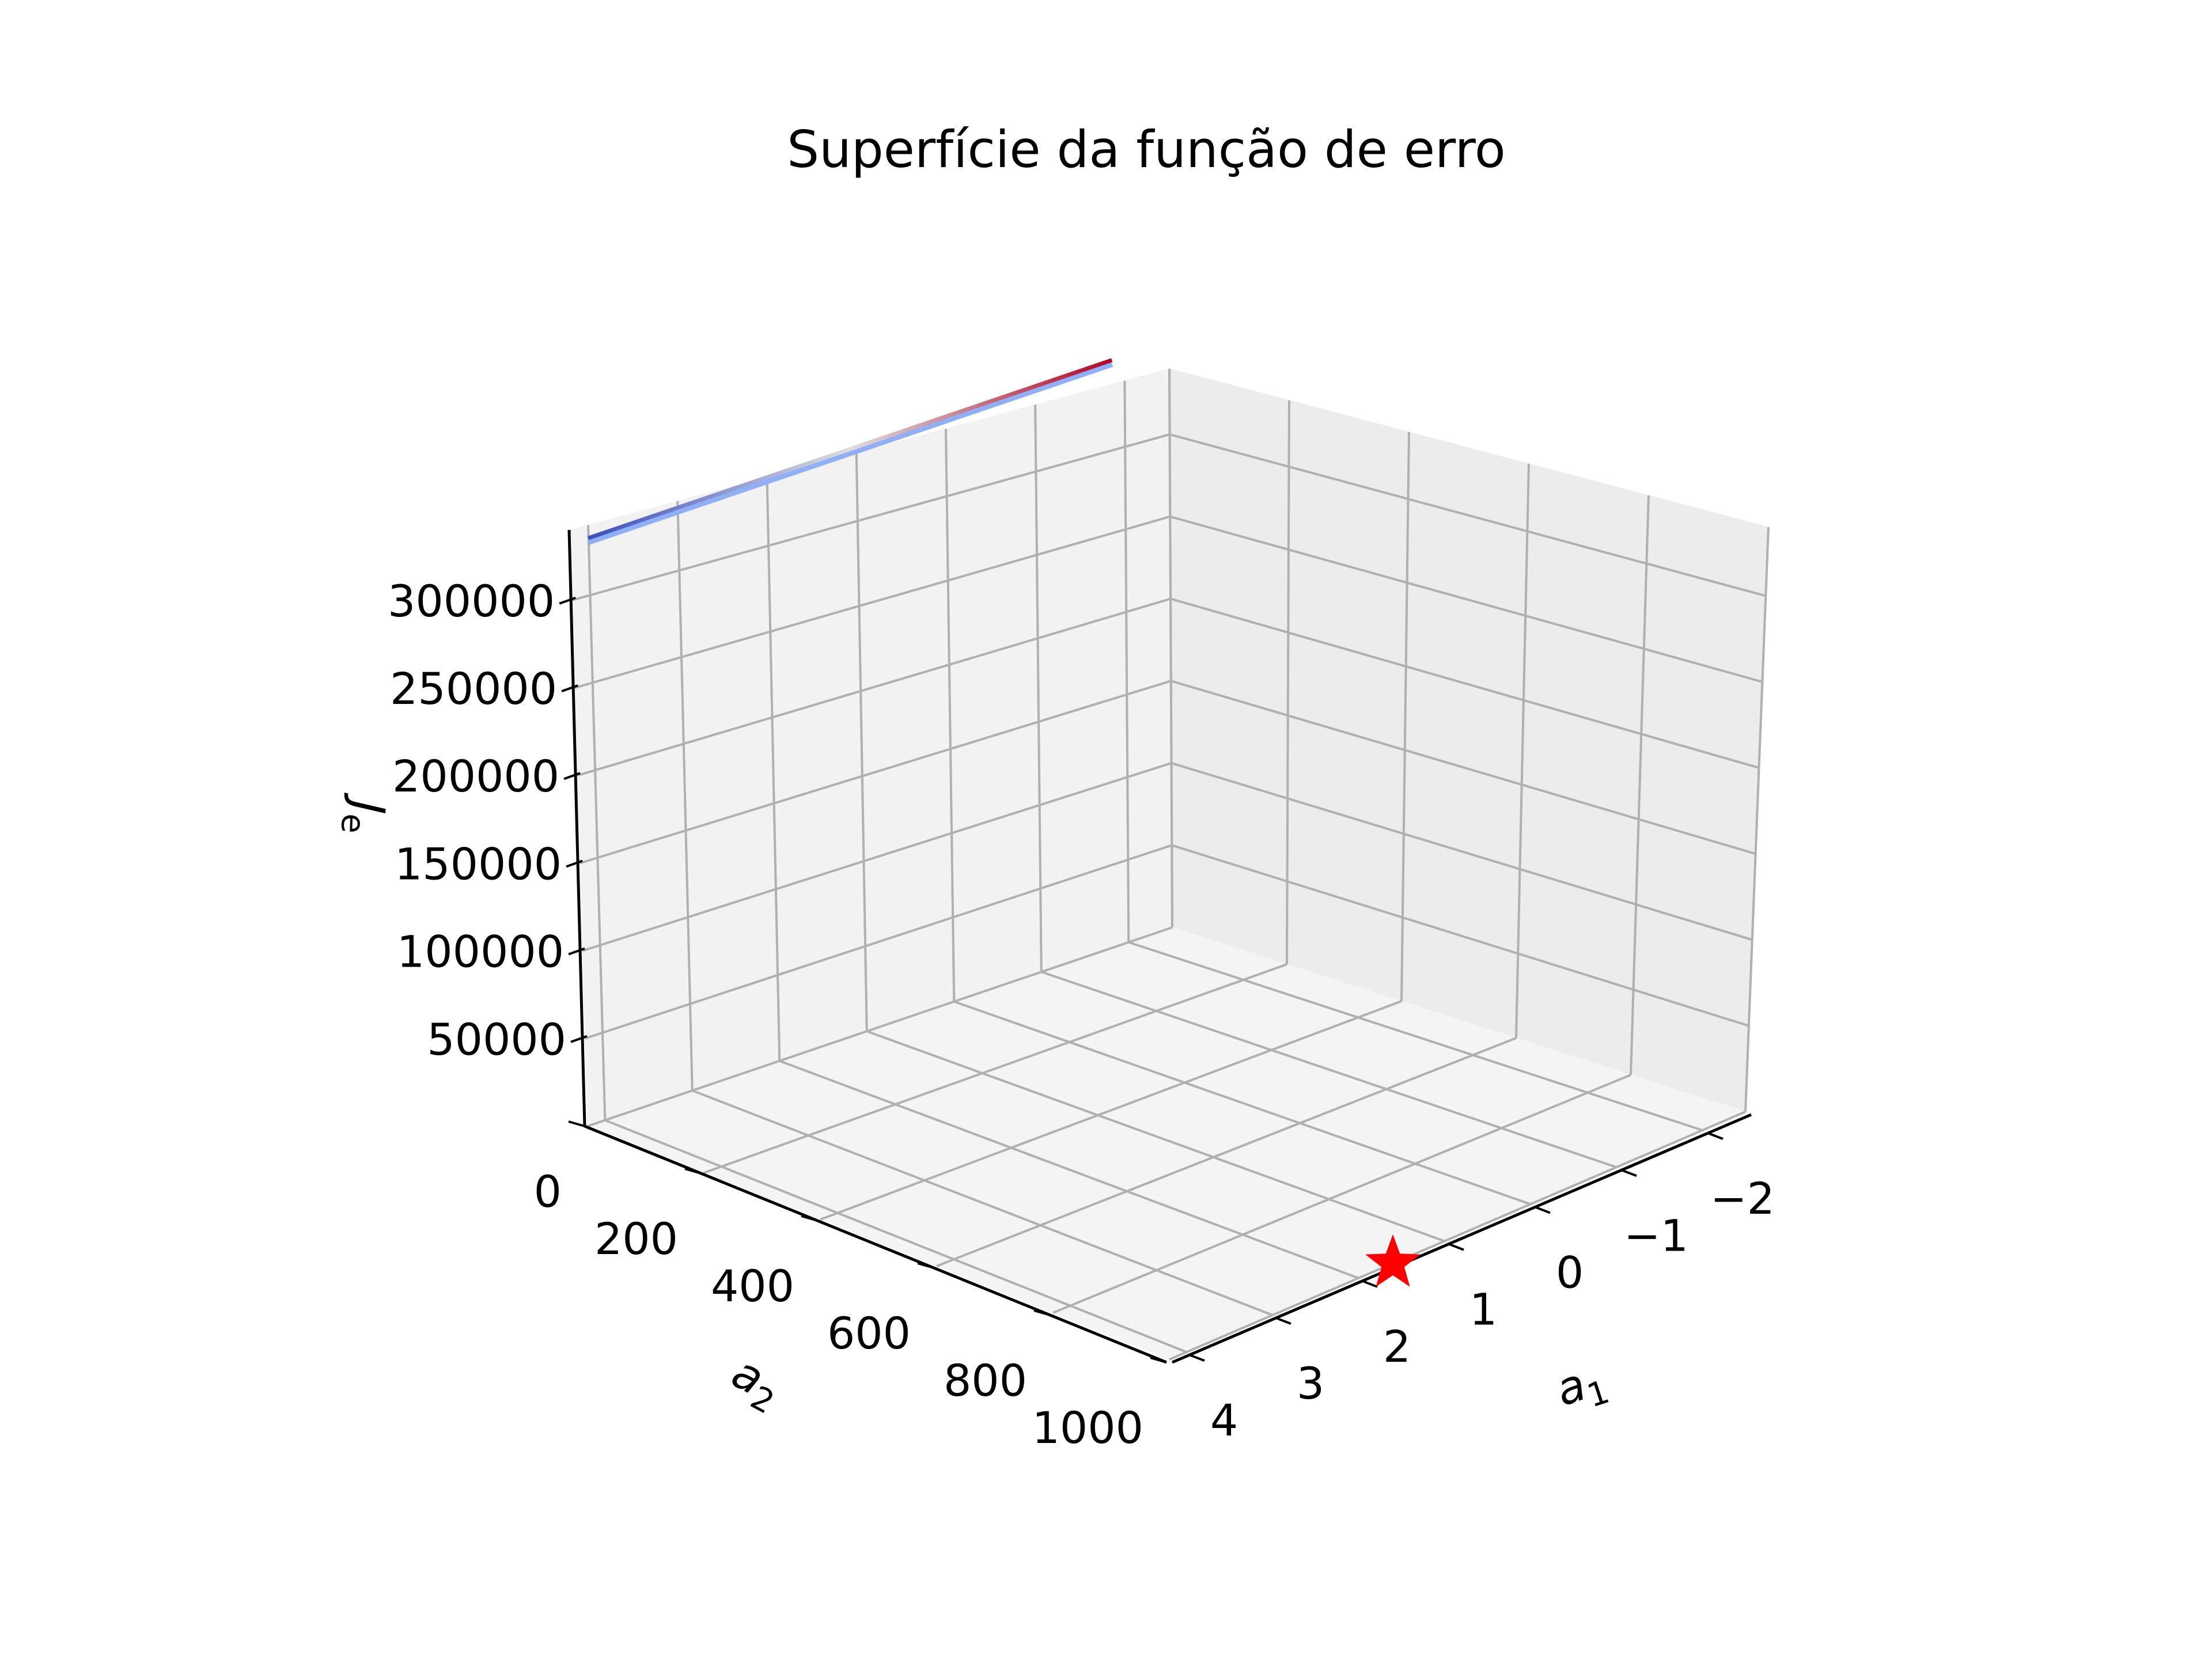 The width and height of the screenshot is (2212, 1659). Describe the element at coordinates (1087, 1427) in the screenshot. I see `y-tick-label-5: 1000` at that location.